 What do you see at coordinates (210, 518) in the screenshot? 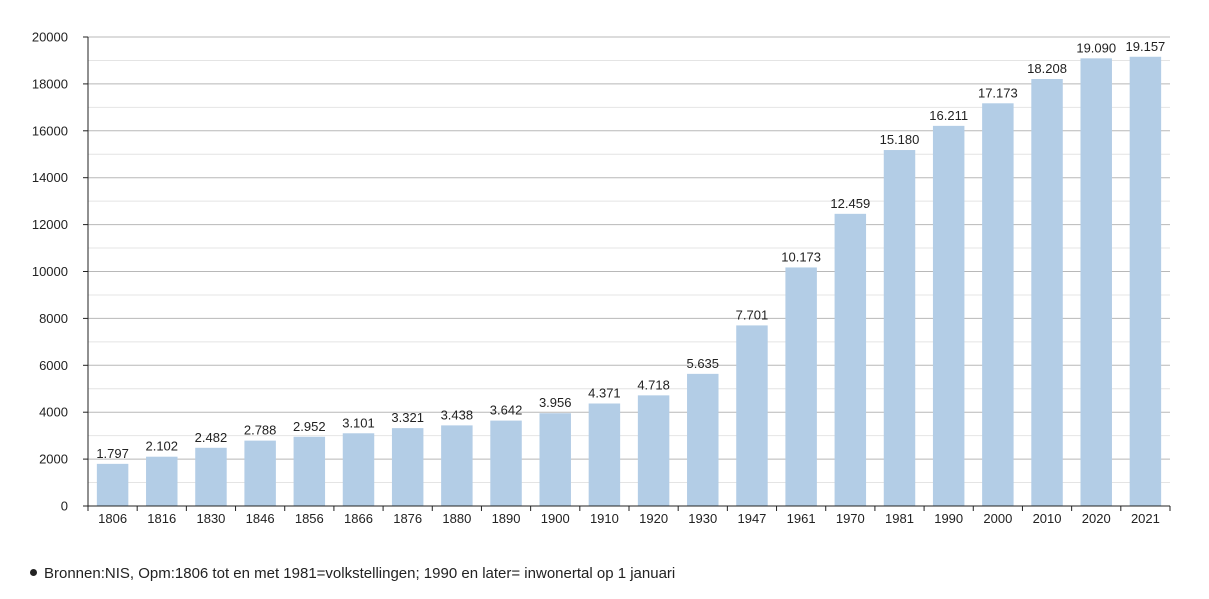
I see `x-tick-label-1830: 1830` at bounding box center [210, 518].